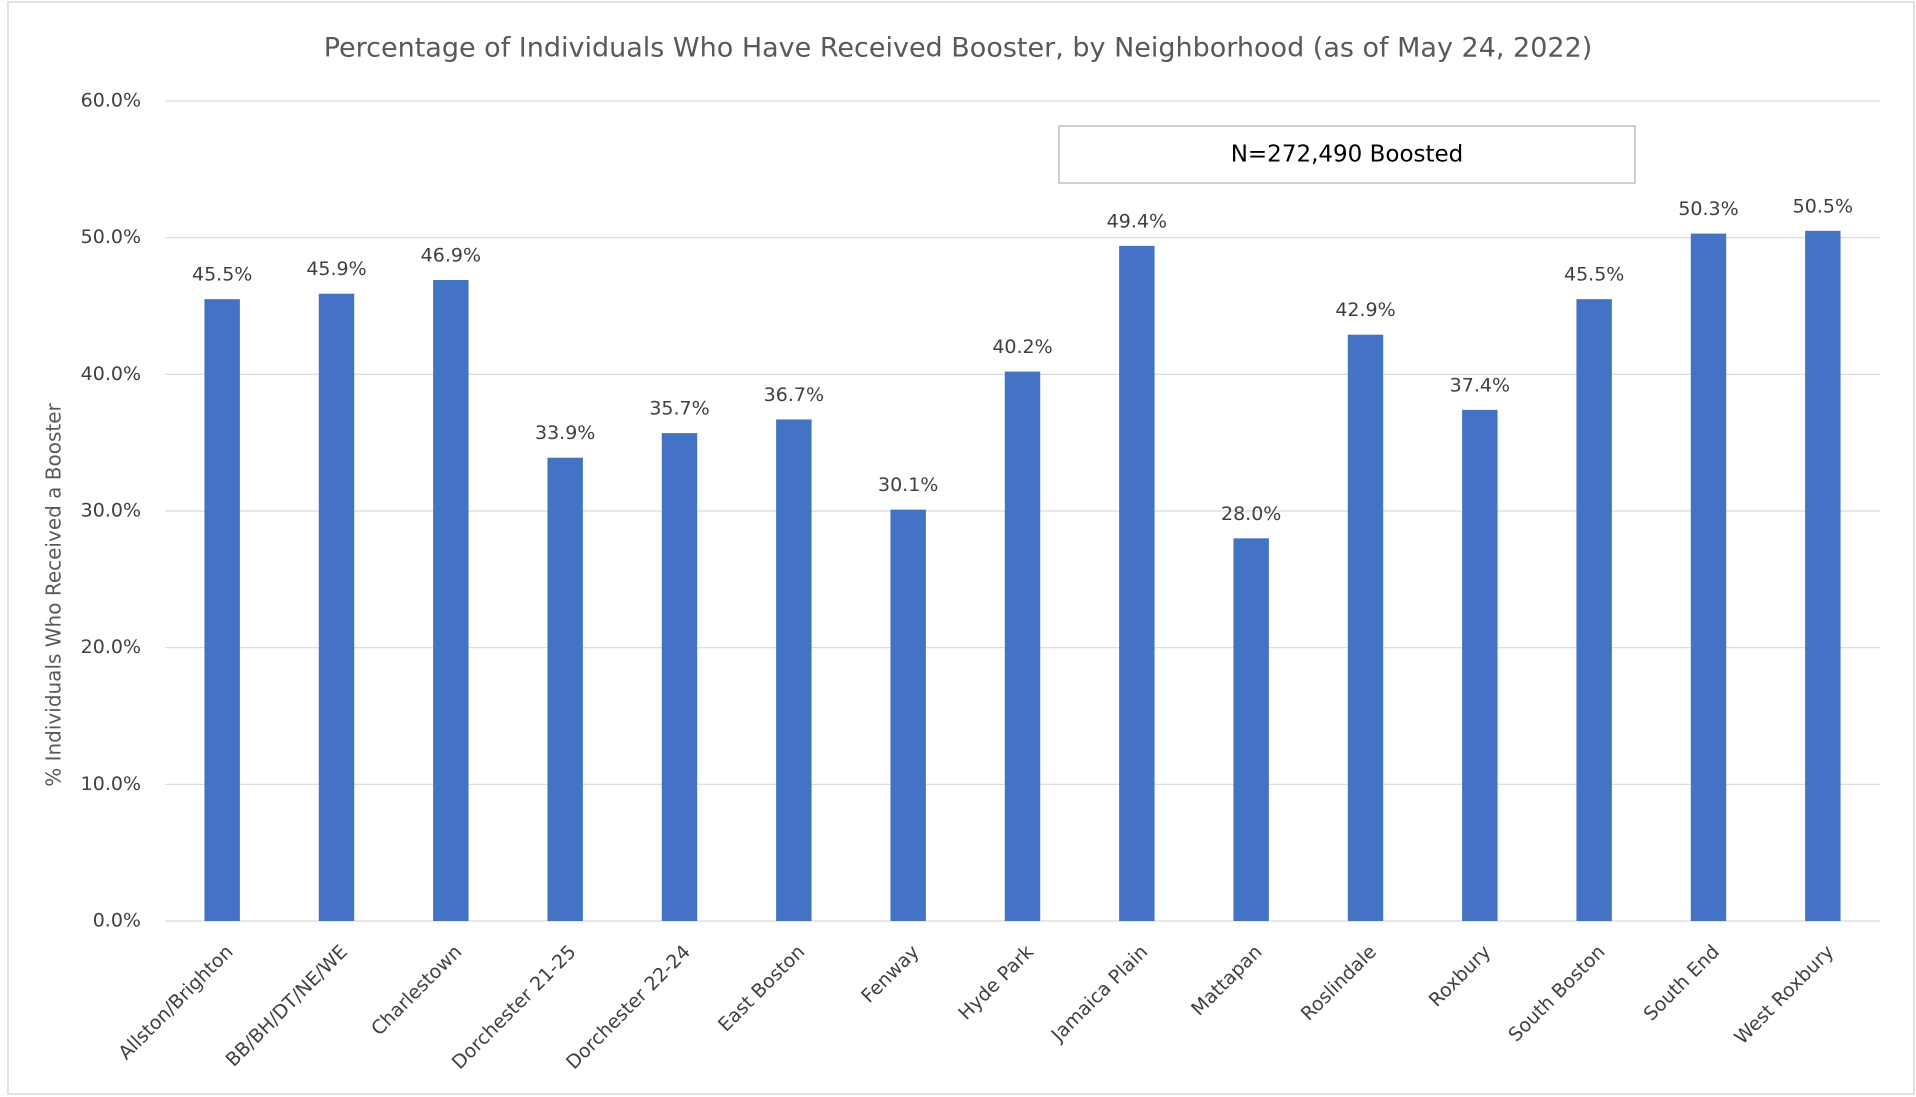 The image size is (1916, 1097). Describe the element at coordinates (117, 921) in the screenshot. I see `y-tick-label: 0.0%` at that location.